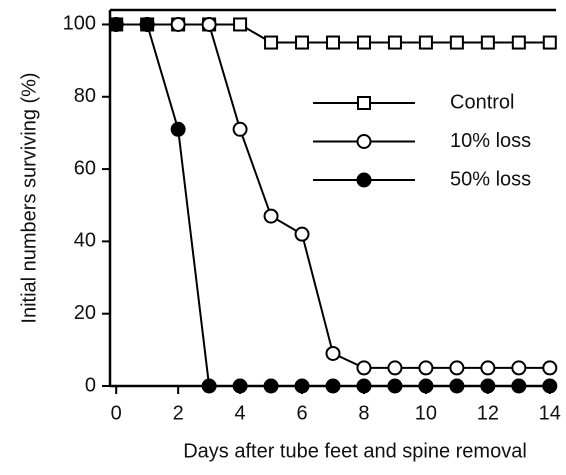  Describe the element at coordinates (79, 24) in the screenshot. I see `y-tick-label: 100` at that location.